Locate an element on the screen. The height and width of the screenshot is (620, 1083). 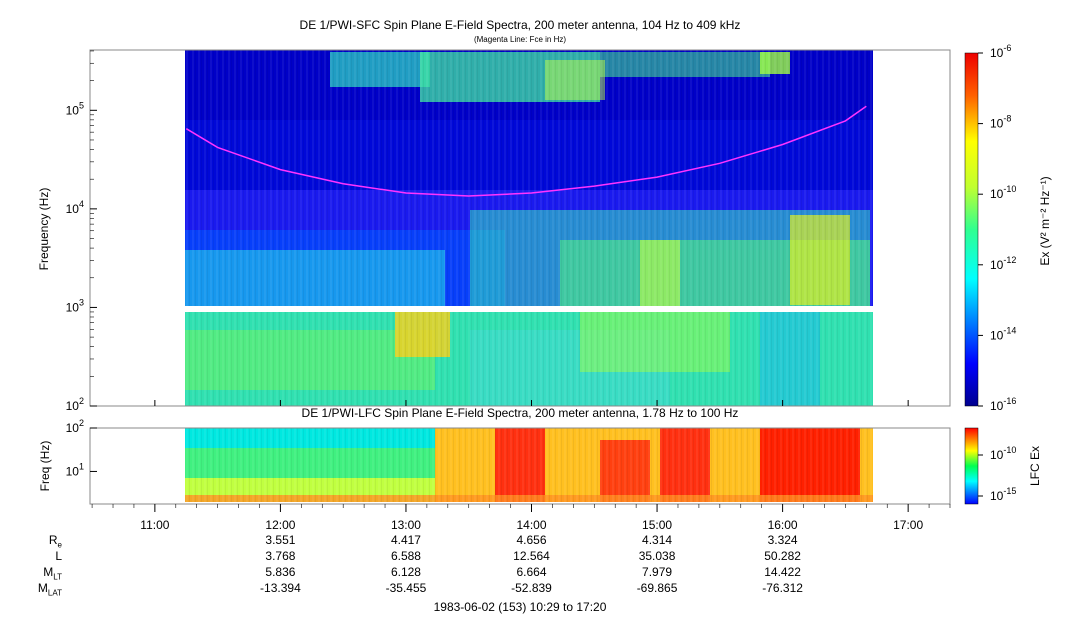
ephemeris-value: 6.664 is located at coordinates (531, 572).